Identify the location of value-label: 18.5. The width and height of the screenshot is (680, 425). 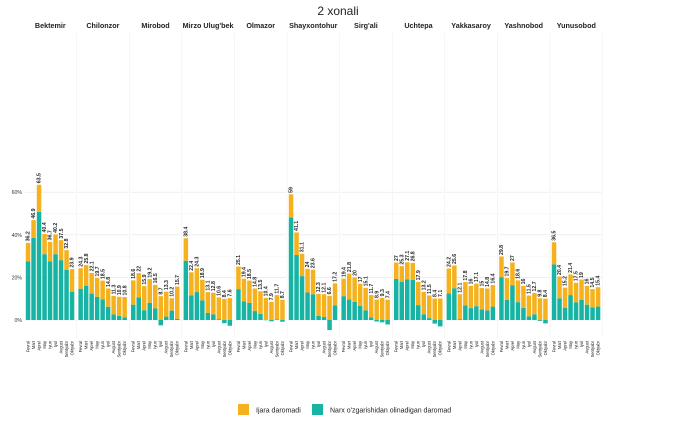
(103, 274).